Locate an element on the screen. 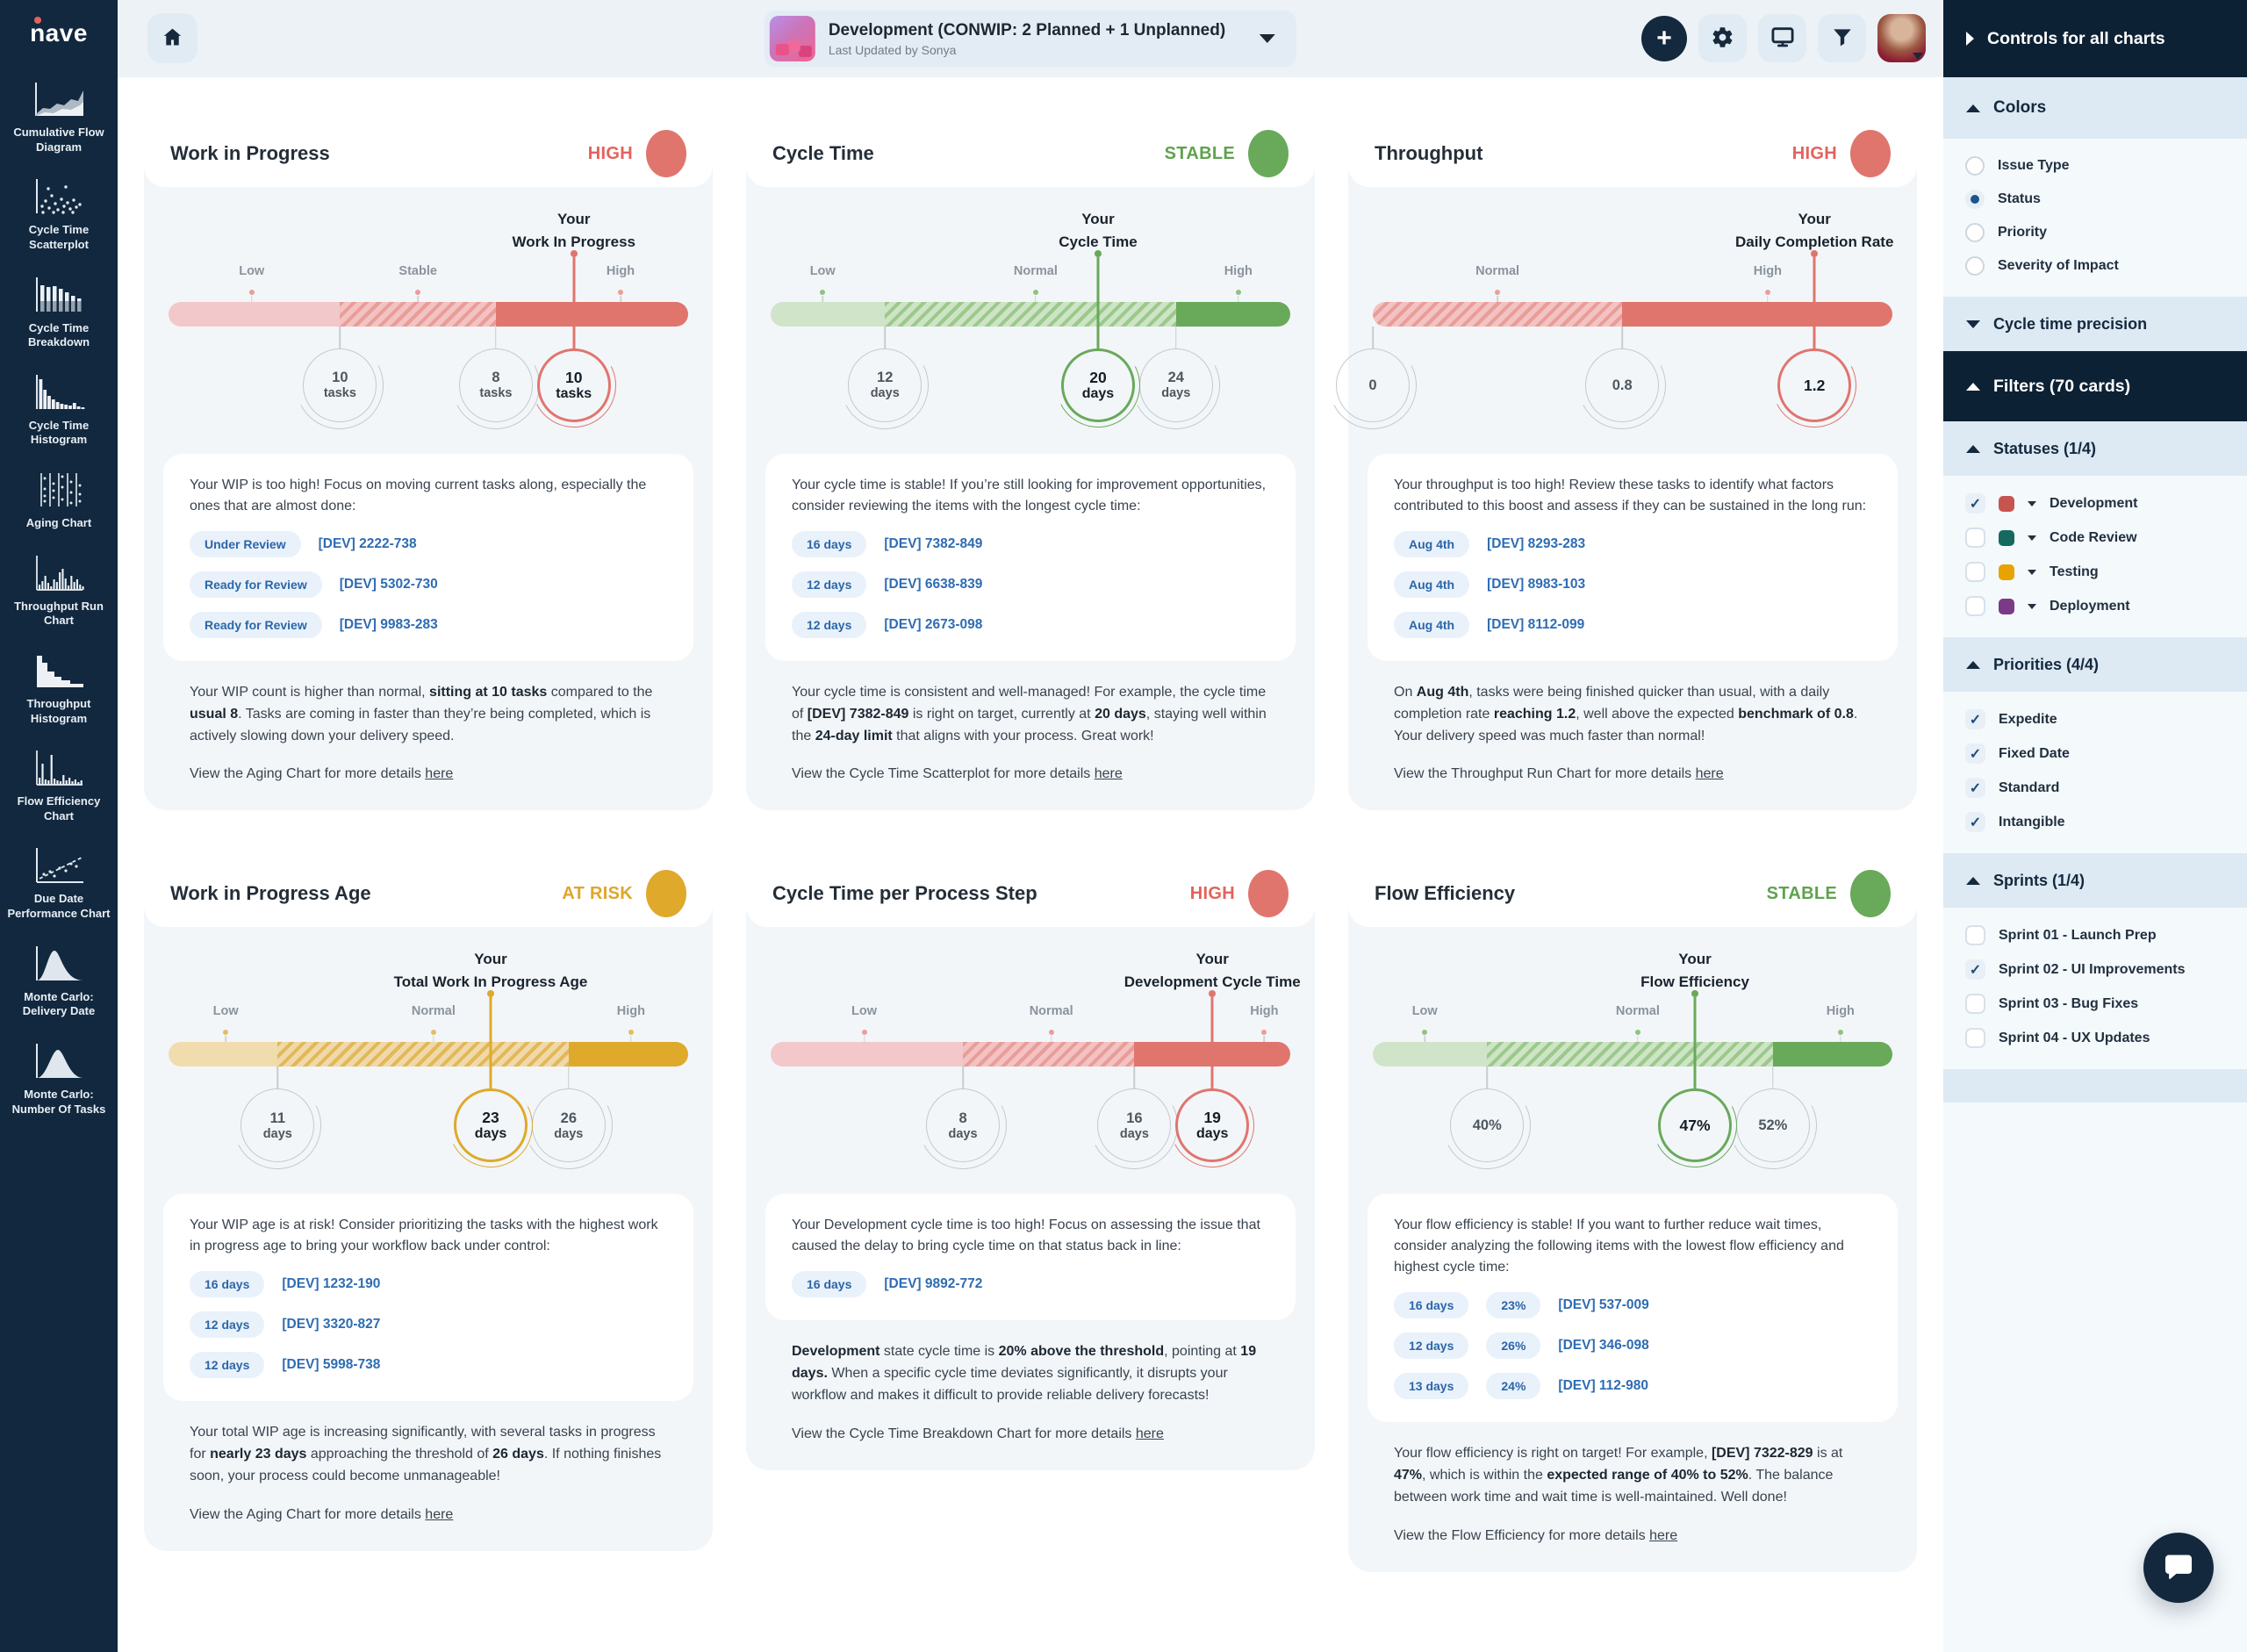  sidebar-item-cycle-time-histogram: Cycle Time Histogram is located at coordinates (59, 410).